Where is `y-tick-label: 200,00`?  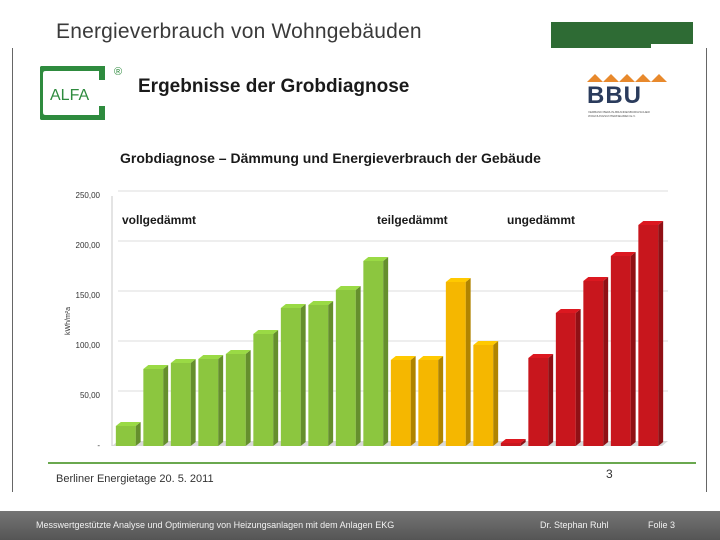 y-tick-label: 200,00 is located at coordinates (88, 245).